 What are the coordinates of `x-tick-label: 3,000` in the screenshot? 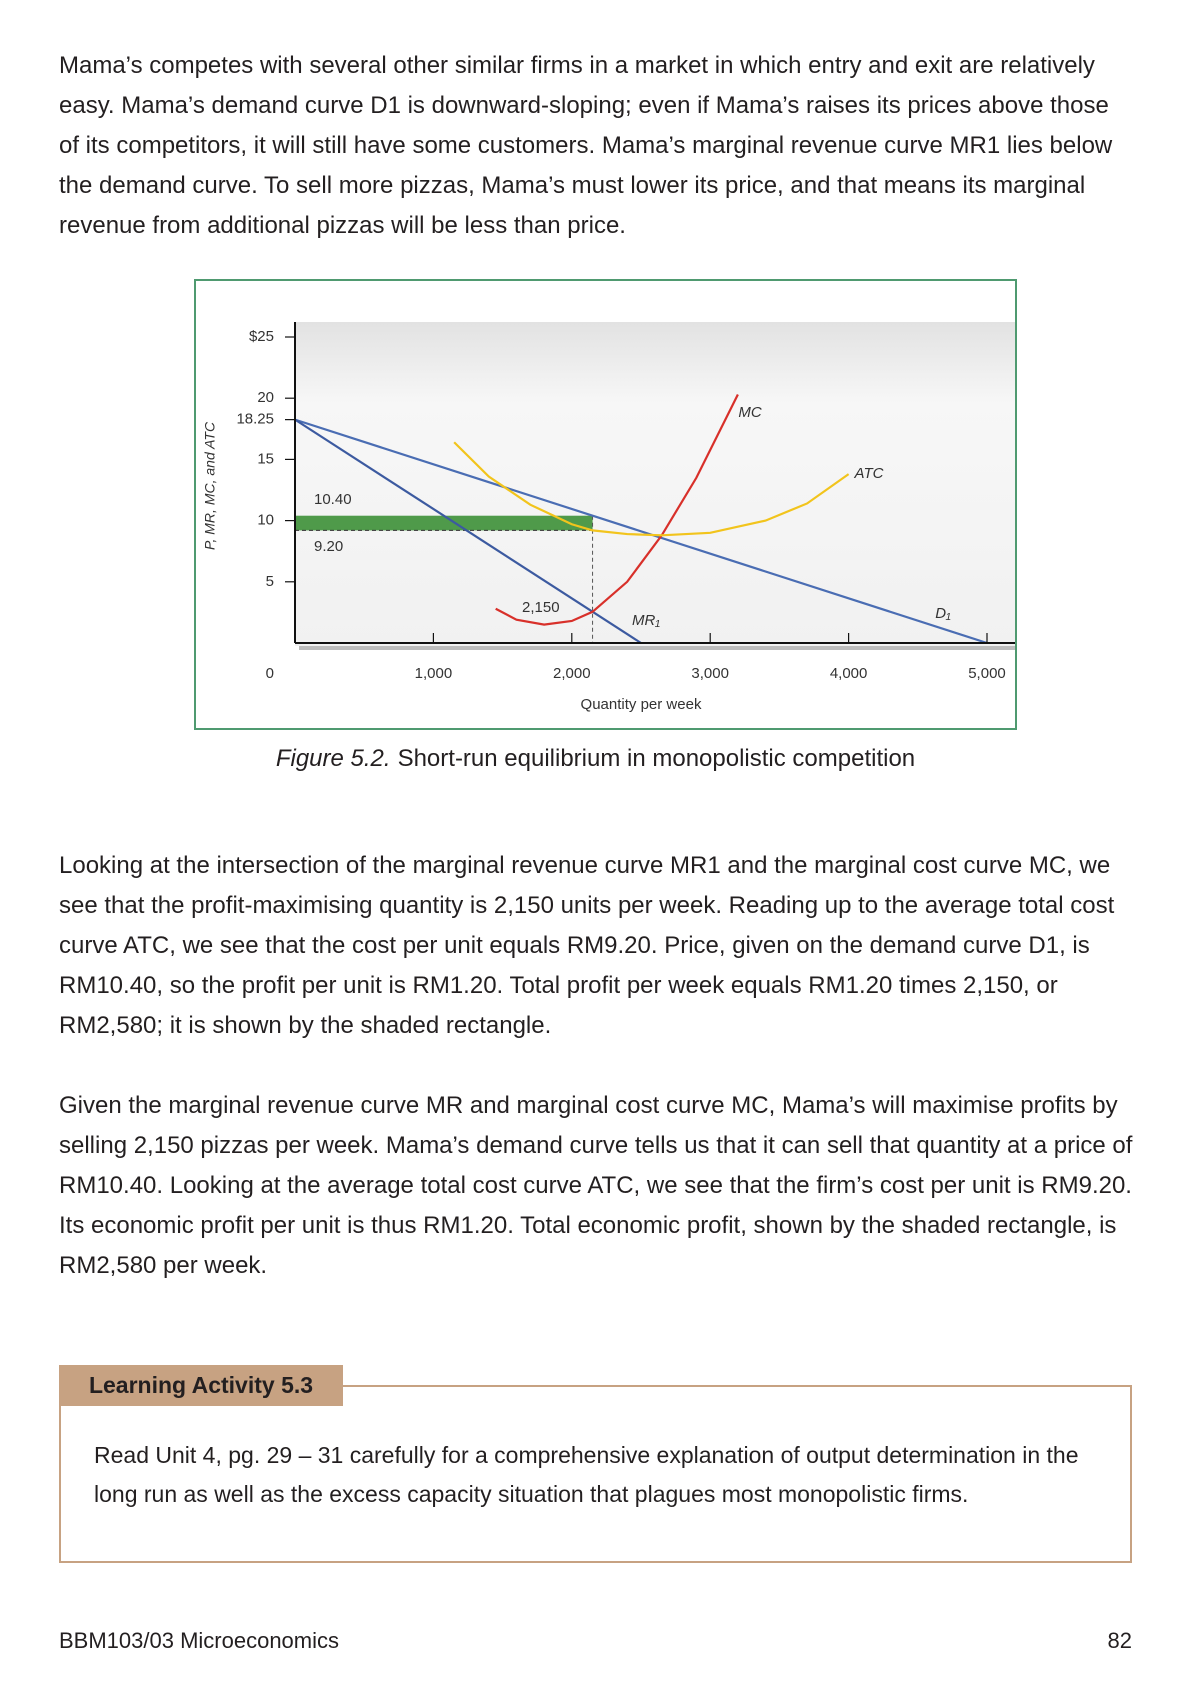 It's located at (710, 673).